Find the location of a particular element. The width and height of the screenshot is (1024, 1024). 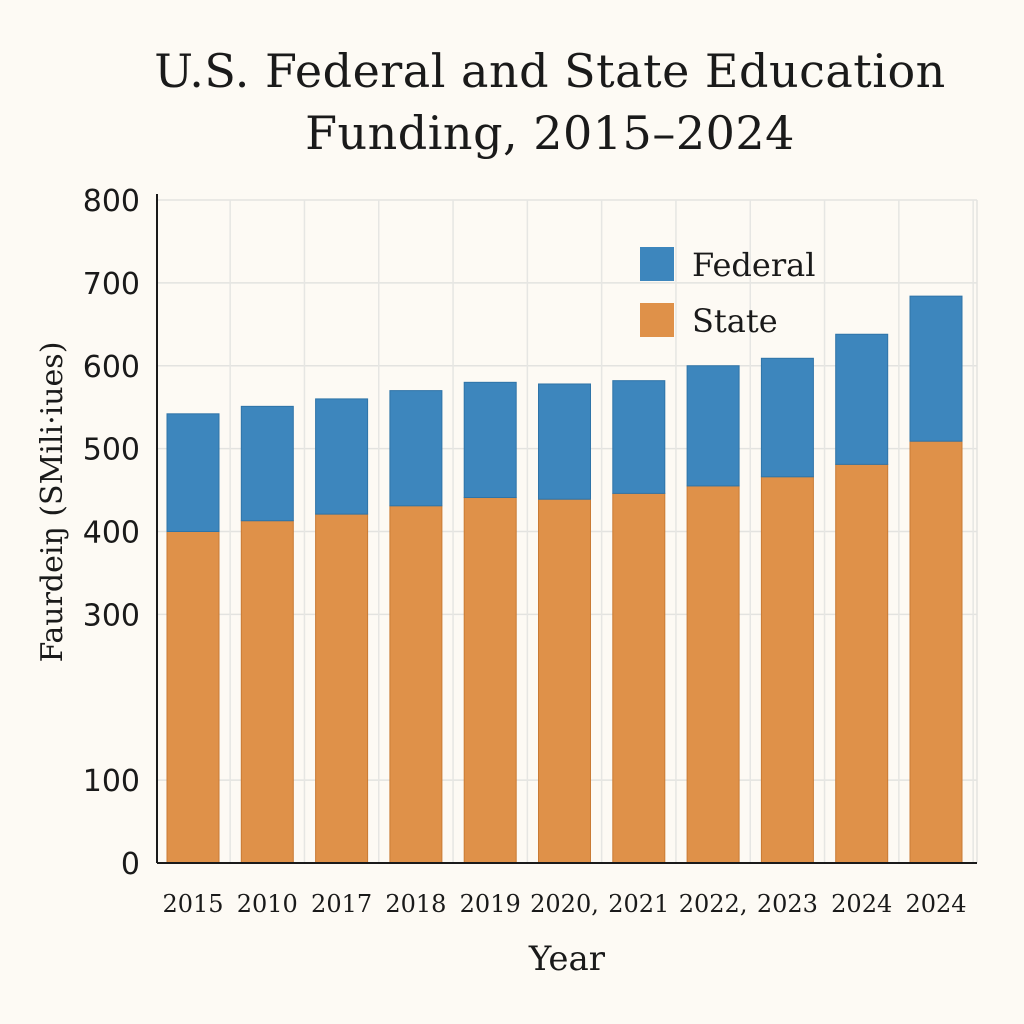

legend-label-state: State is located at coordinates (735, 321).